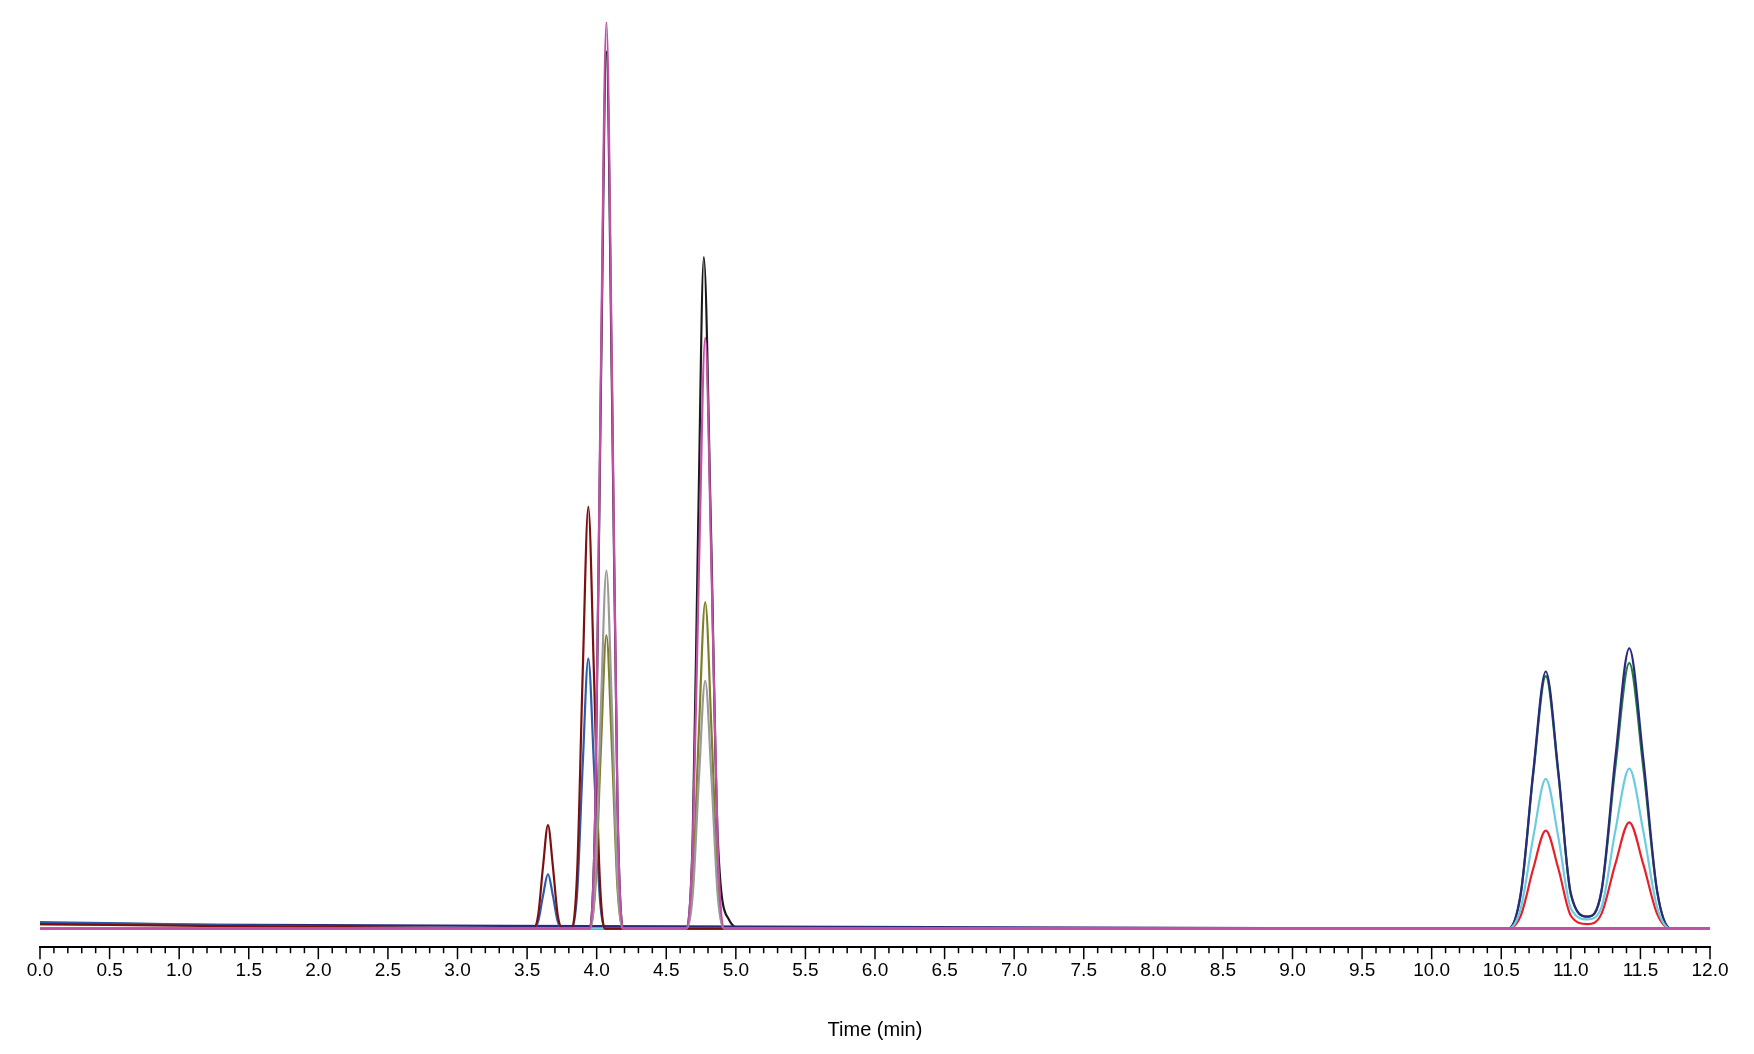 The width and height of the screenshot is (1754, 1054). I want to click on x-tick-label: 7.0, so click(1014, 969).